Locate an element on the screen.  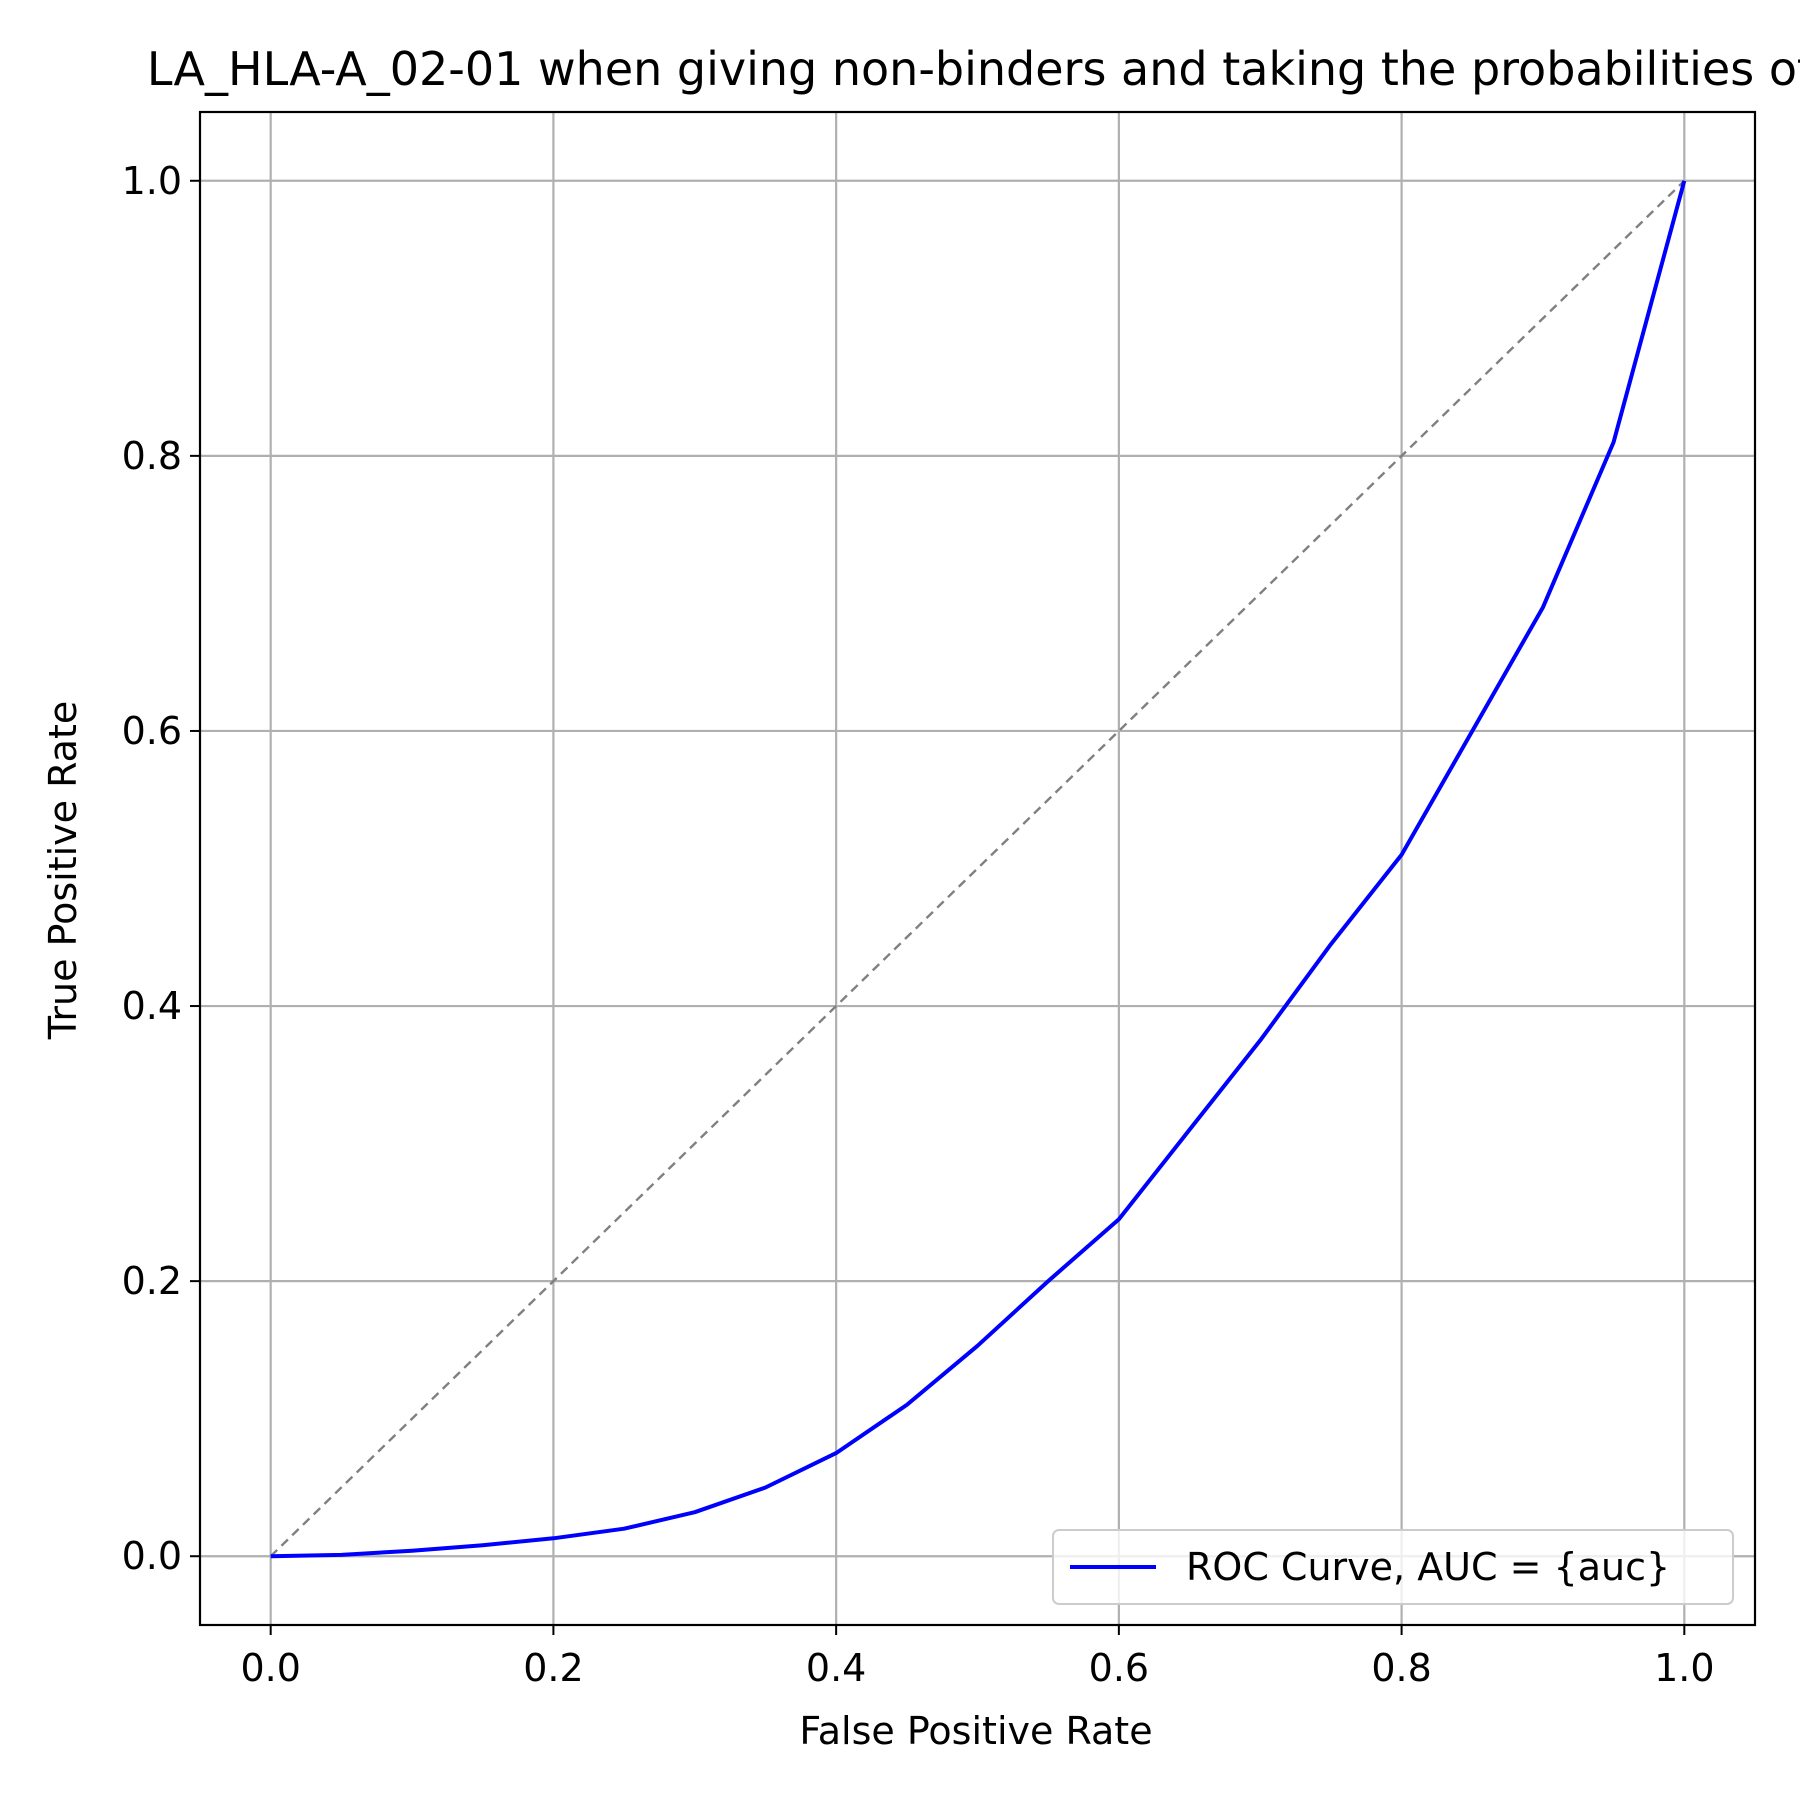
y-tick-label: 1.0 is located at coordinates (152, 181).